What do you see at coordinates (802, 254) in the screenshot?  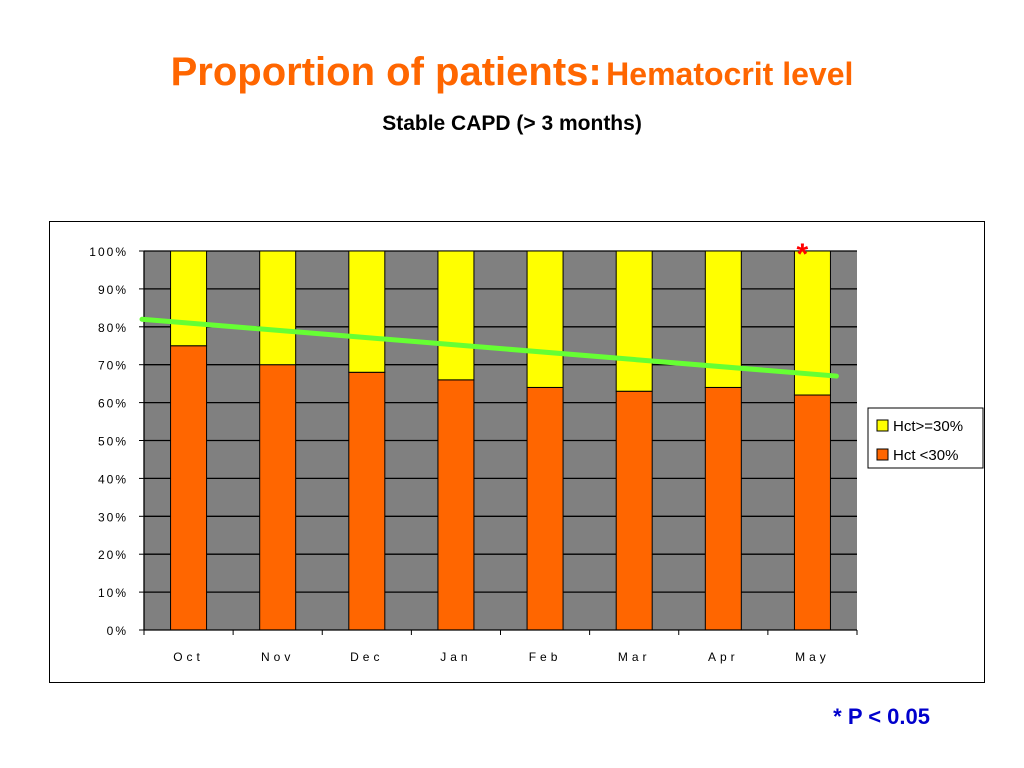 I see `significance-asterisk: *` at bounding box center [802, 254].